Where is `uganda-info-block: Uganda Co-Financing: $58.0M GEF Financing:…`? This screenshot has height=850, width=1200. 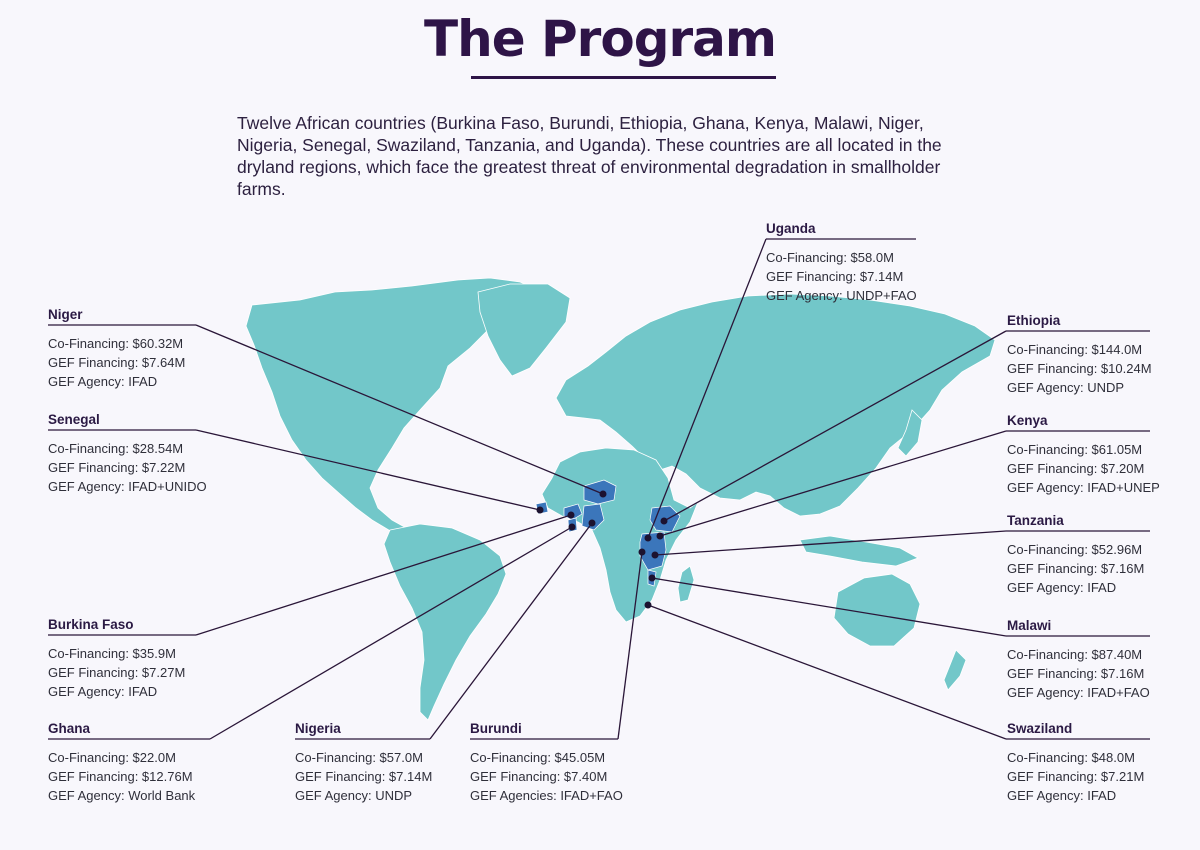 uganda-info-block: Uganda Co-Financing: $58.0M GEF Financing:… is located at coordinates (876, 263).